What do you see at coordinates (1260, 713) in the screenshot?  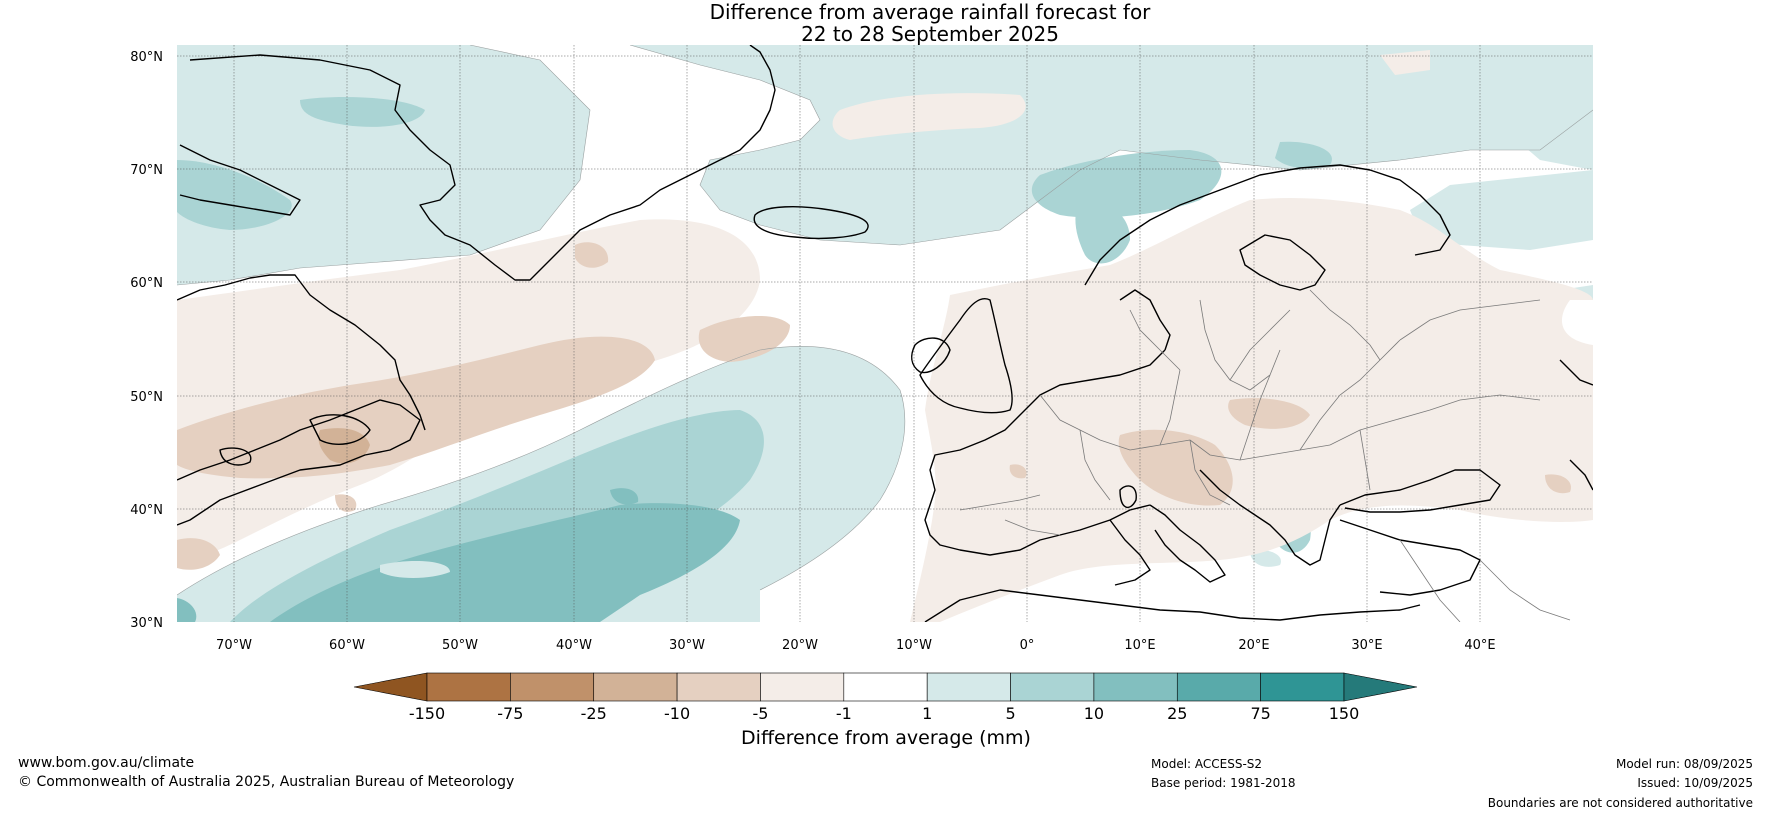 I see `colorbar-tick-label: 75` at bounding box center [1260, 713].